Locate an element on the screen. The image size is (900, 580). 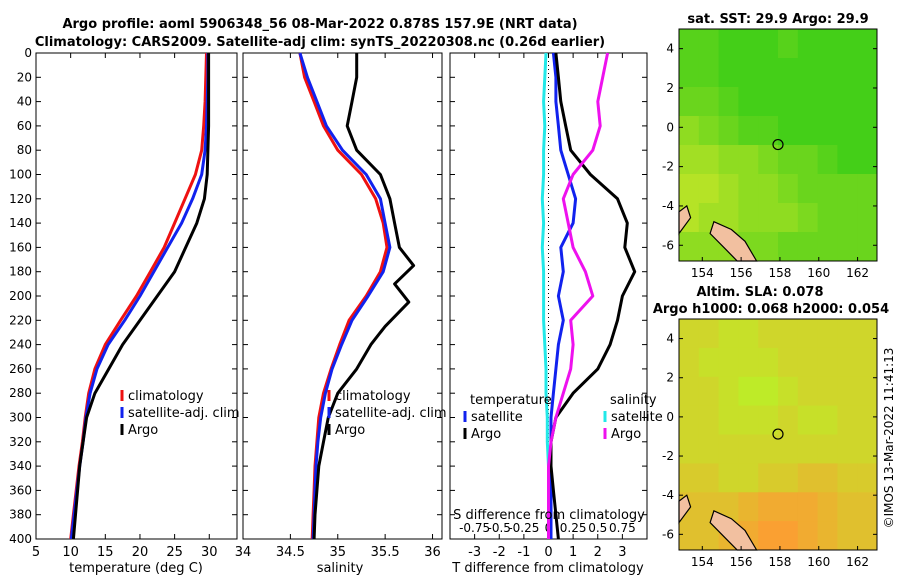
map-y-tick-label: 0 is located at coordinates (670, 417).